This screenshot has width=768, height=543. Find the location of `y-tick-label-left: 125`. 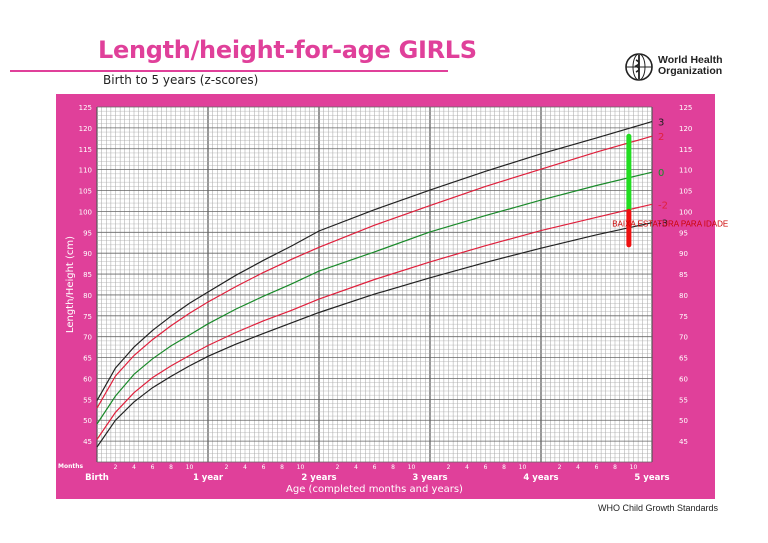

y-tick-label-left: 125 is located at coordinates (85, 108).